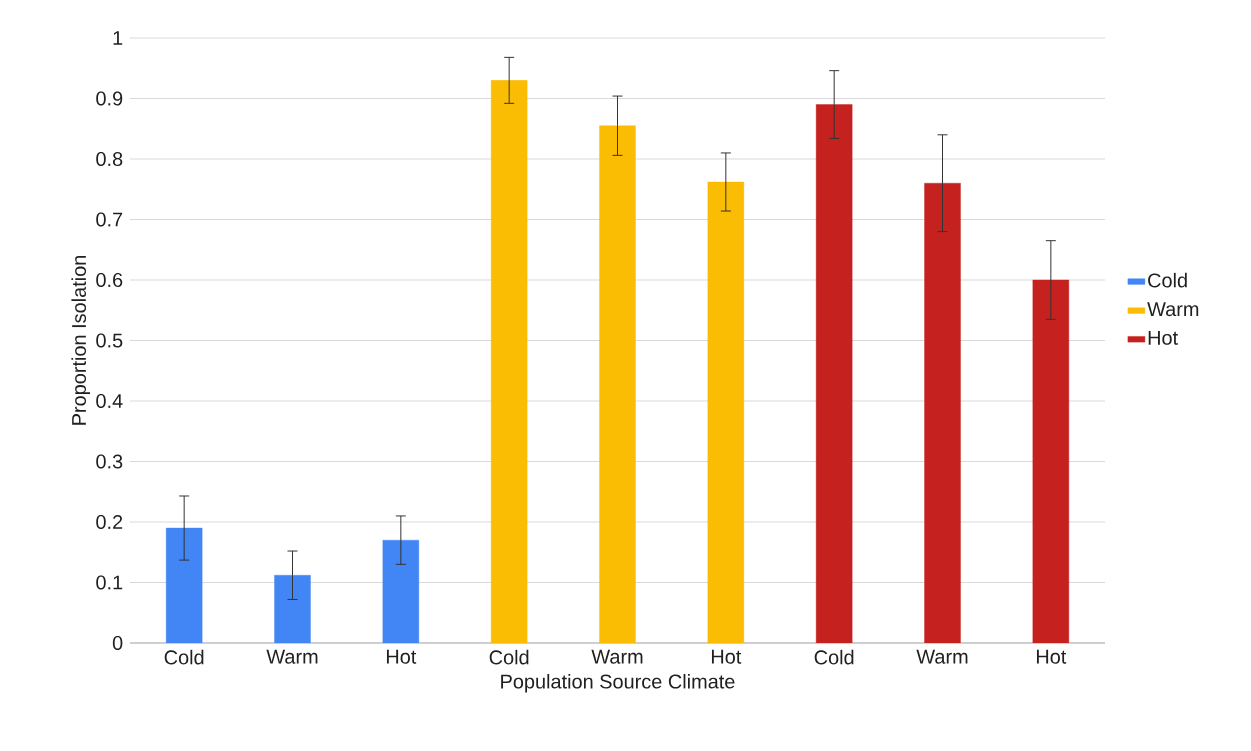 Image resolution: width=1251 pixels, height=751 pixels. What do you see at coordinates (618, 683) in the screenshot?
I see `x-axis-title: Population Source Climate` at bounding box center [618, 683].